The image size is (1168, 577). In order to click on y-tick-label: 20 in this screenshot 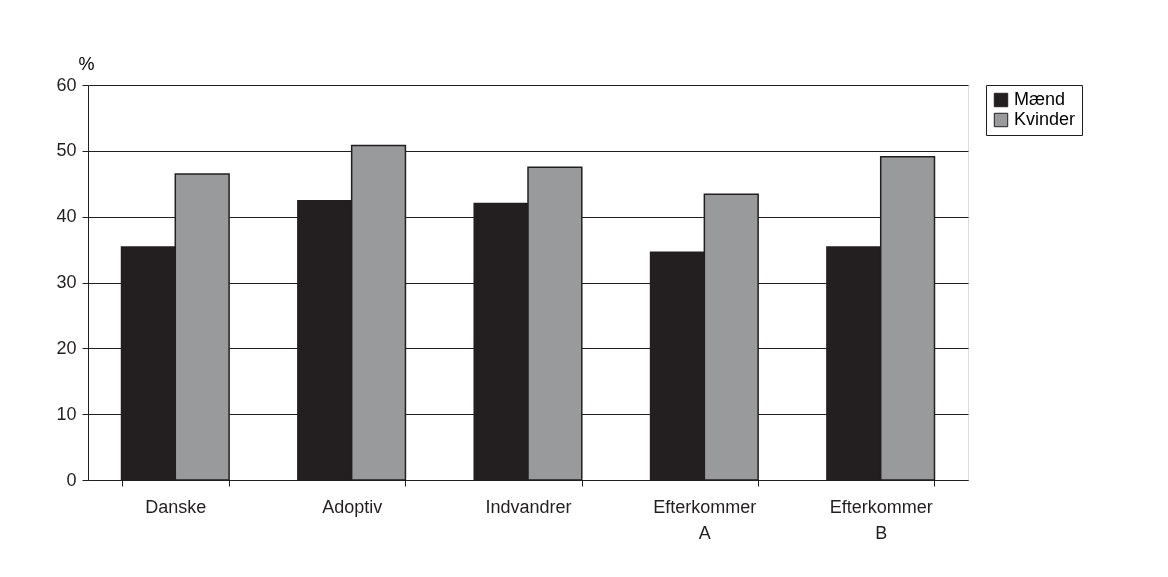, I will do `click(66, 347)`.